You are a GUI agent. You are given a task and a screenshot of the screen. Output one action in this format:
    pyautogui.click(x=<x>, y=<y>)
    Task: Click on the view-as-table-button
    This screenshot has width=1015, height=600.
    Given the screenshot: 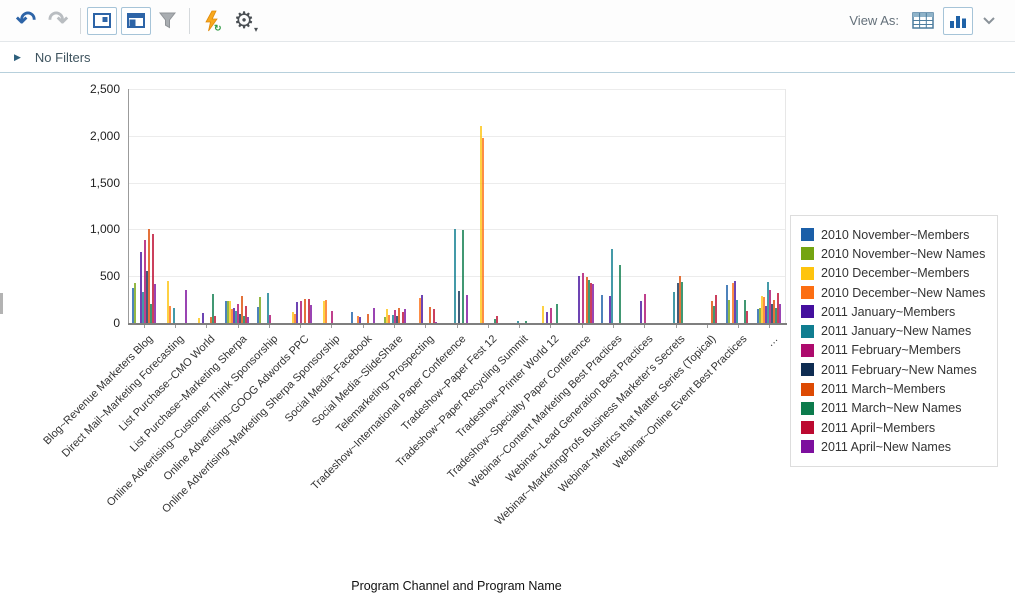 What is the action you would take?
    pyautogui.click(x=923, y=21)
    